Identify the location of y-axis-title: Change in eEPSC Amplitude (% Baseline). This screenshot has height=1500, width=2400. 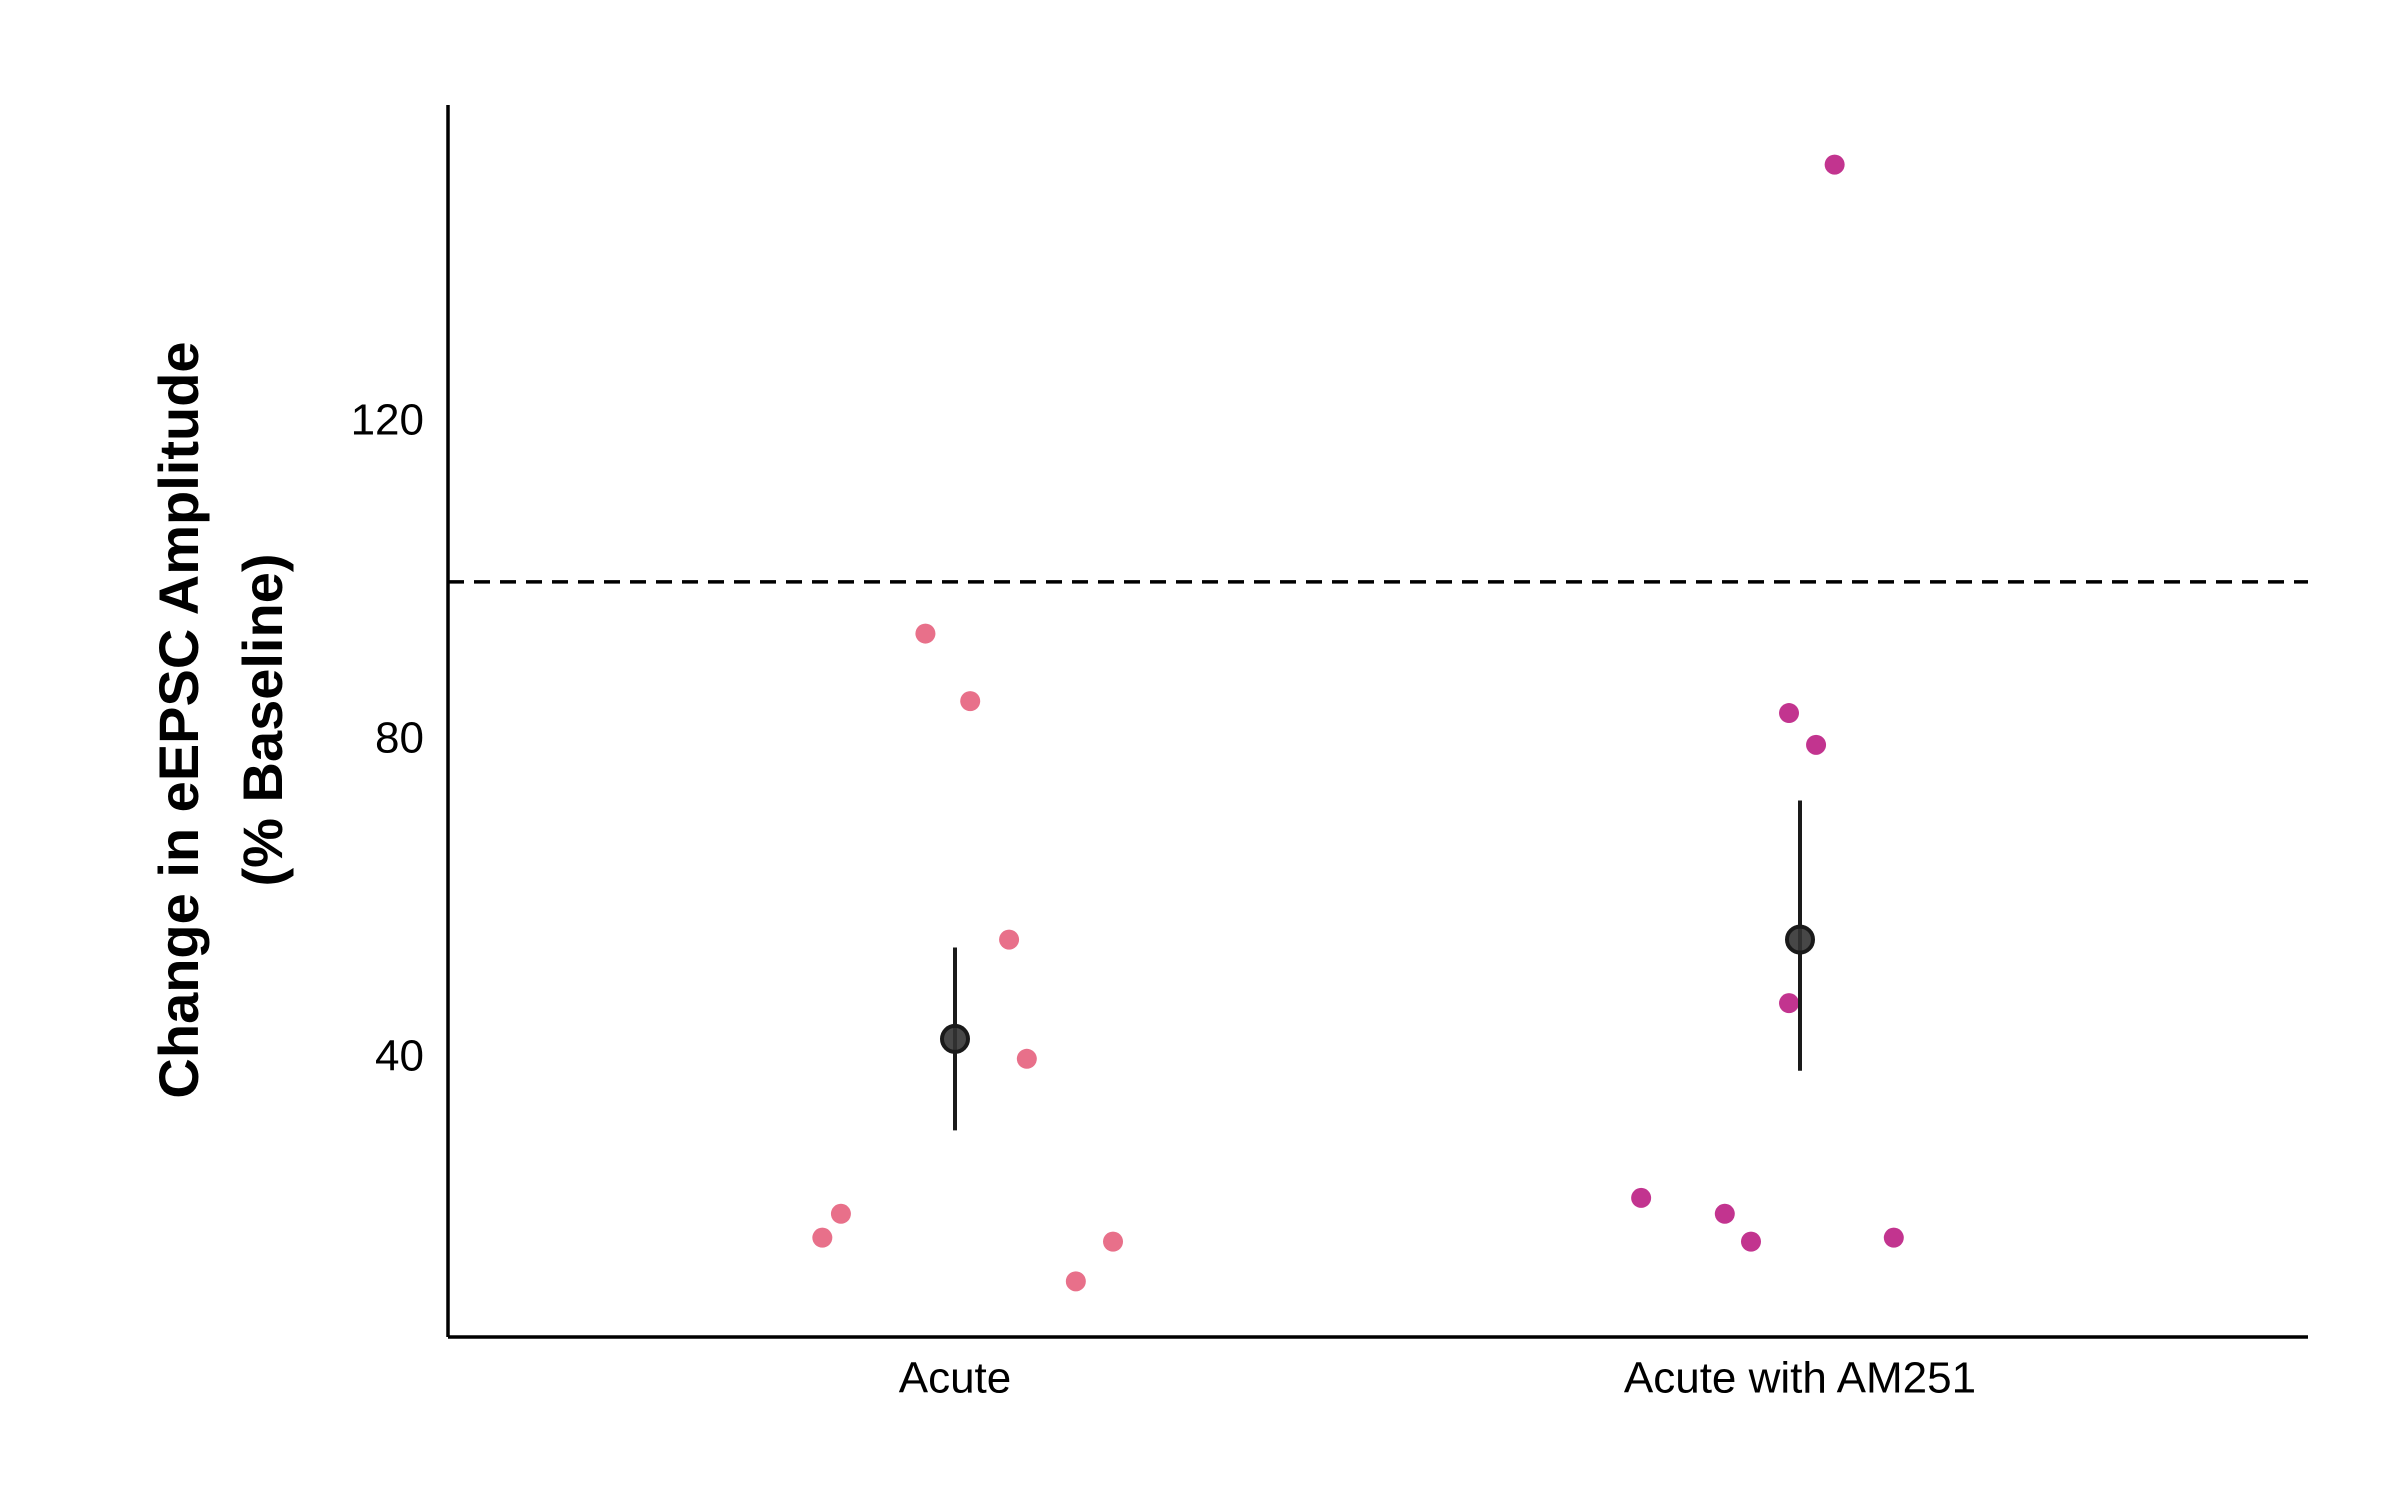
(220, 719).